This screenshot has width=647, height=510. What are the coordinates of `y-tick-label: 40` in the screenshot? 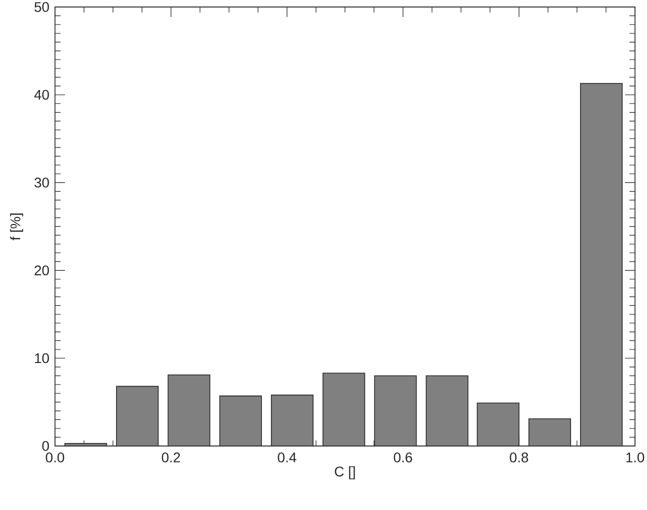 It's located at (41, 95).